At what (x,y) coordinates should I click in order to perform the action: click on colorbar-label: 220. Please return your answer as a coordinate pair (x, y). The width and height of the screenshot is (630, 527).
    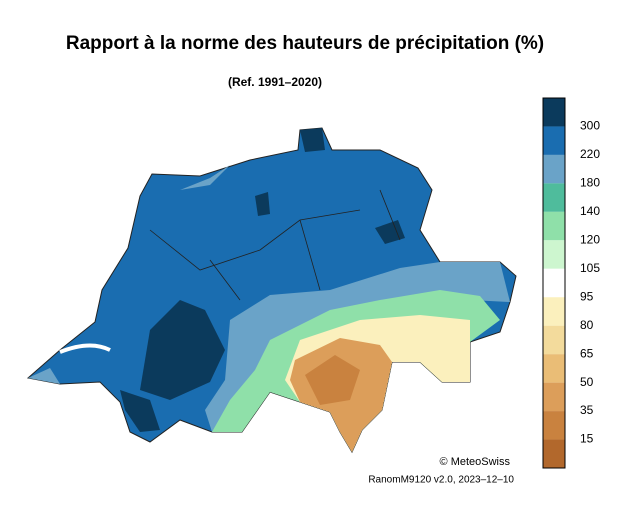
    Looking at the image, I should click on (590, 154).